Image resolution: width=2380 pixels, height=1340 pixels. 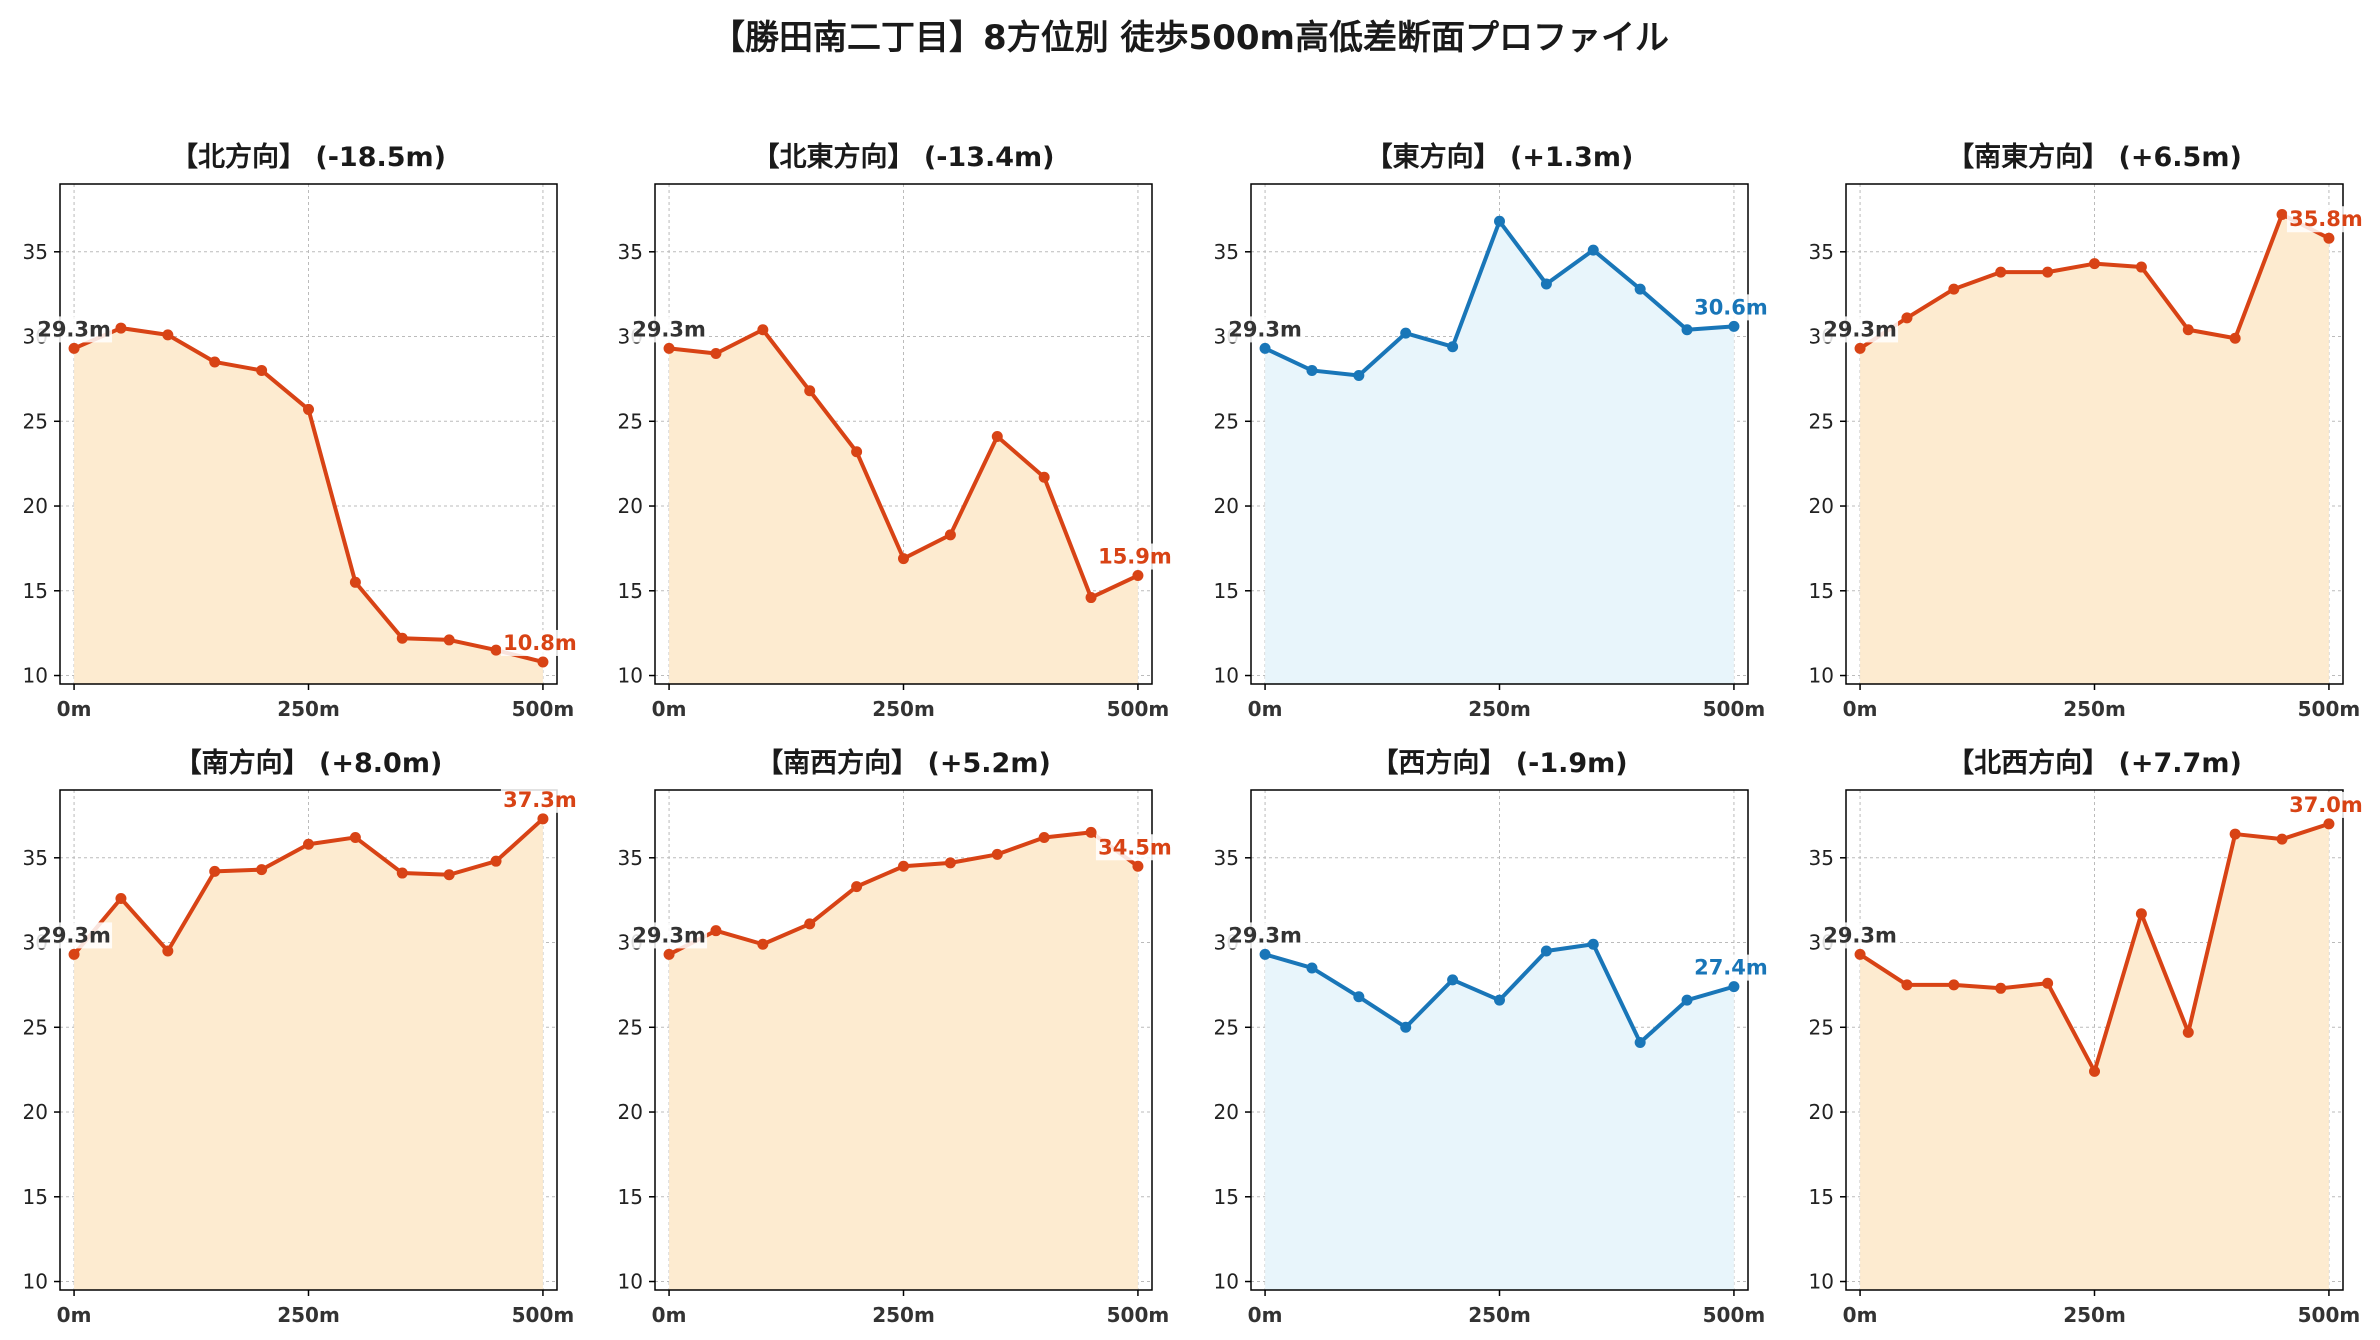 What do you see at coordinates (309, 763) in the screenshot?
I see `panel-title: 【南方向】 (+8.0m)` at bounding box center [309, 763].